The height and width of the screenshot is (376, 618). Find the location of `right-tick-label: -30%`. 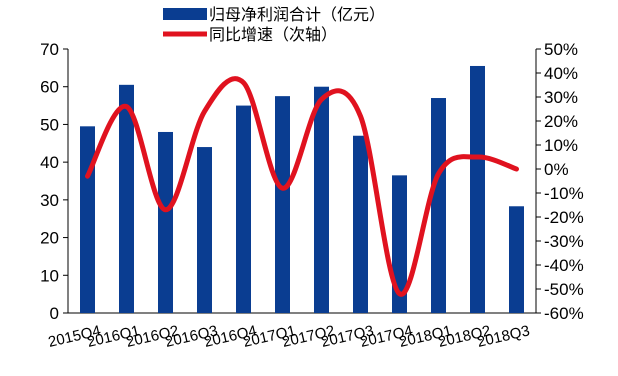

right-tick-label: -30% is located at coordinates (564, 241).